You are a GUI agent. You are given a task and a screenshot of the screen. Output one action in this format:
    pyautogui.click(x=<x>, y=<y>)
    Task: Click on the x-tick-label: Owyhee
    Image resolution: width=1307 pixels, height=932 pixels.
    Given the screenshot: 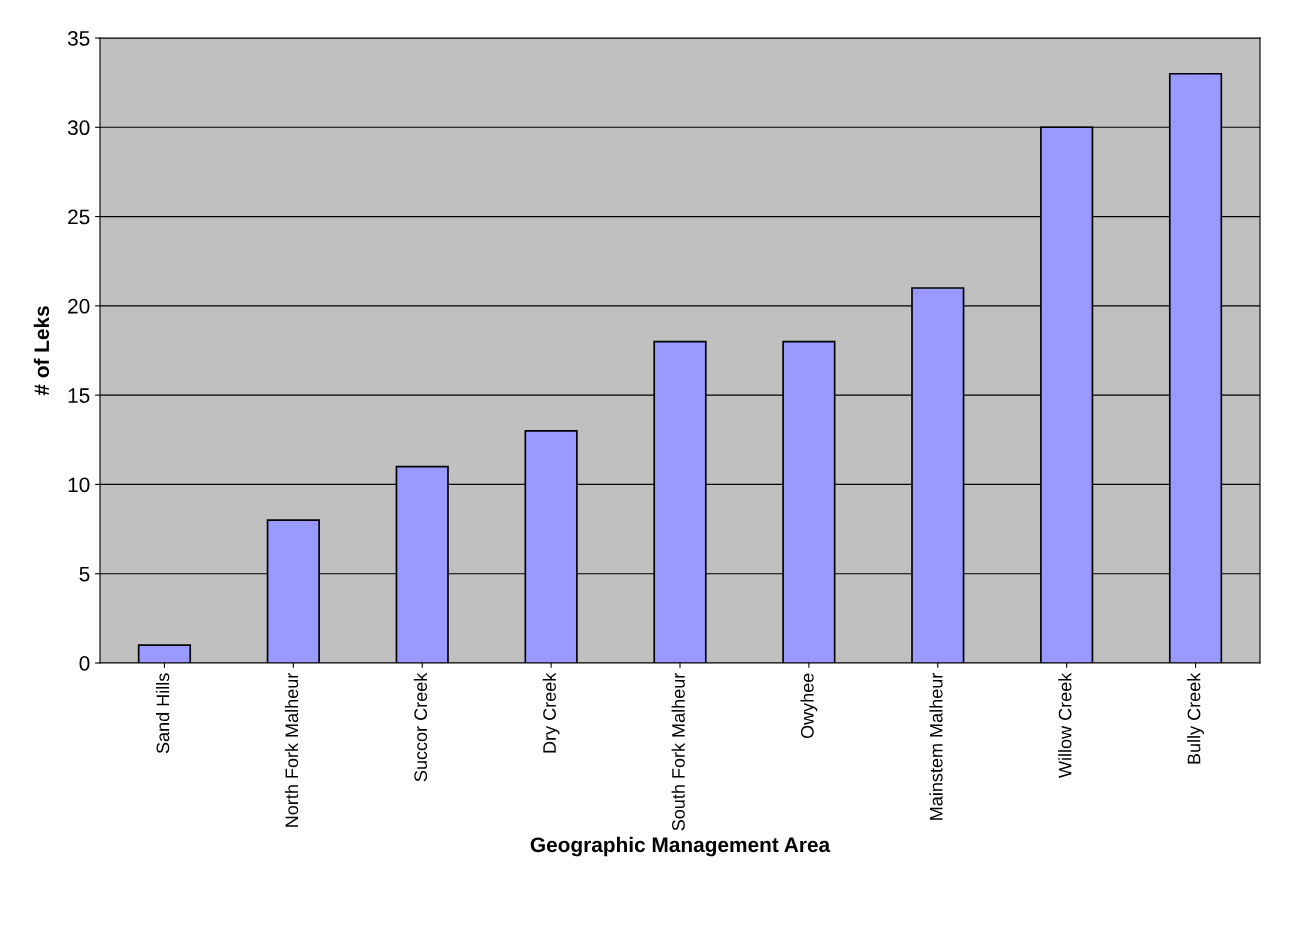 What is the action you would take?
    pyautogui.click(x=809, y=706)
    